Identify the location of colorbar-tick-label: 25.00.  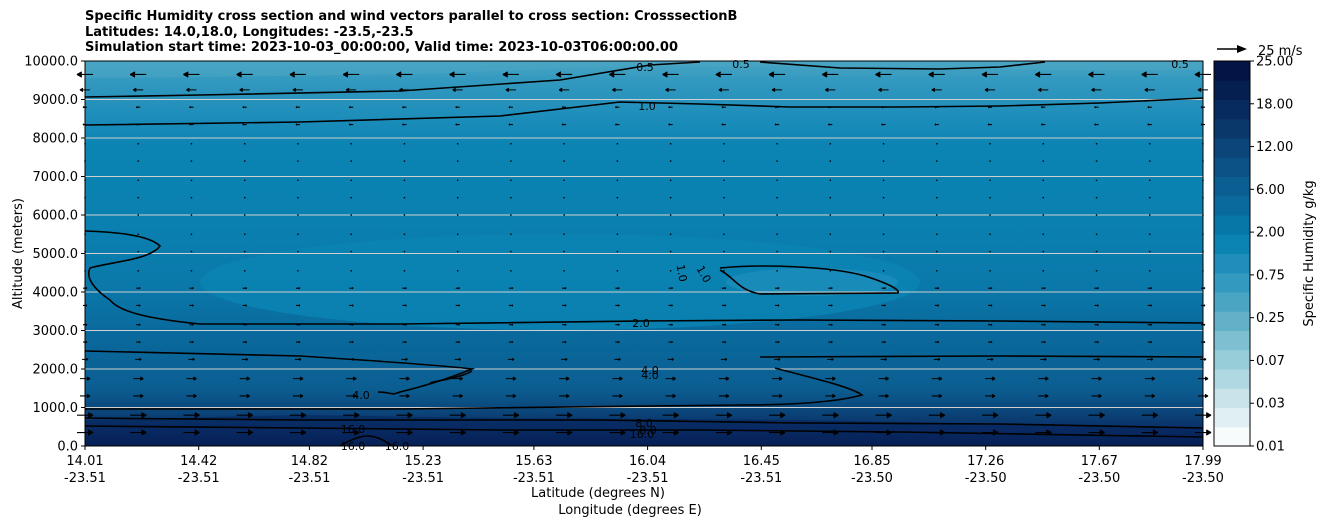
(1274, 62).